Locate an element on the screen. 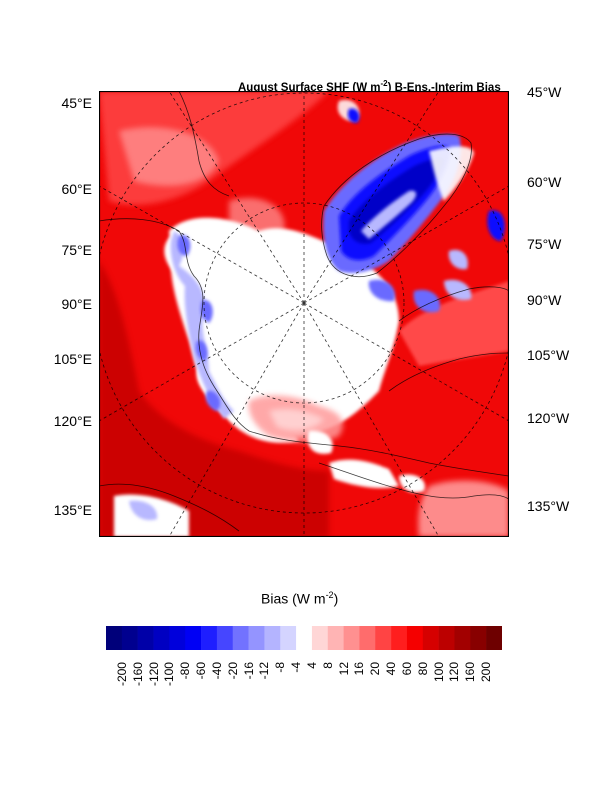  colorbar-tick-label: -80 is located at coordinates (185, 671).